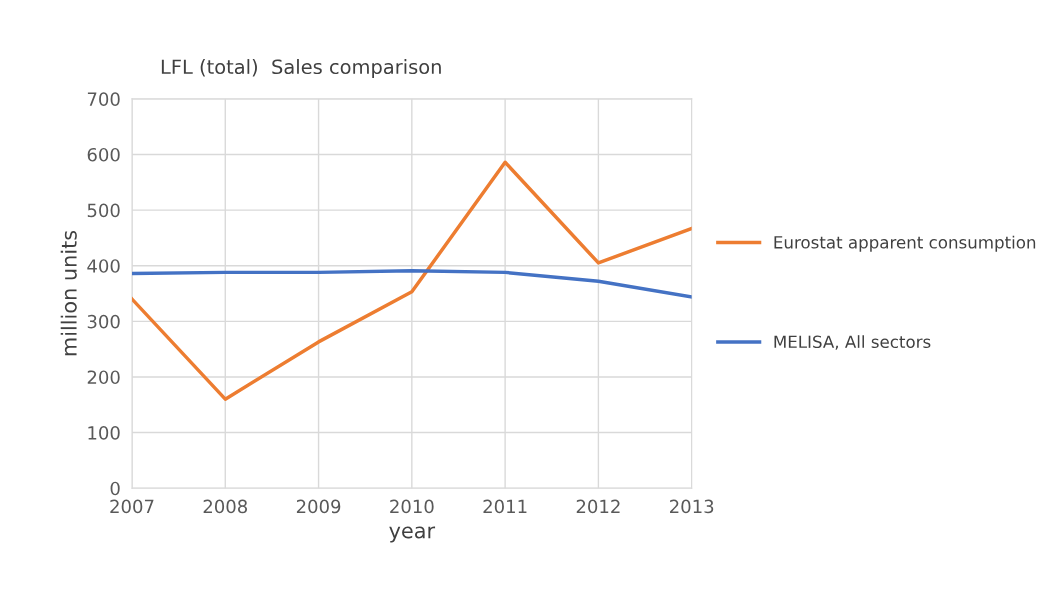 The height and width of the screenshot is (599, 1056). What do you see at coordinates (225, 506) in the screenshot?
I see `x-tick-label: 2008` at bounding box center [225, 506].